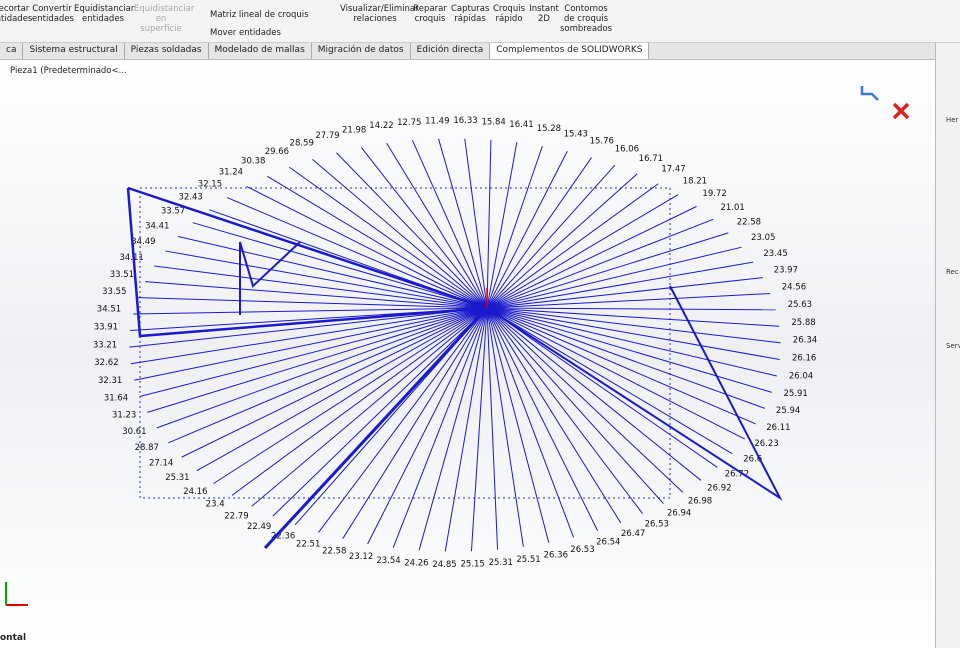 The height and width of the screenshot is (648, 960). Describe the element at coordinates (633, 534) in the screenshot. I see `dimension-label: 26.47` at that location.